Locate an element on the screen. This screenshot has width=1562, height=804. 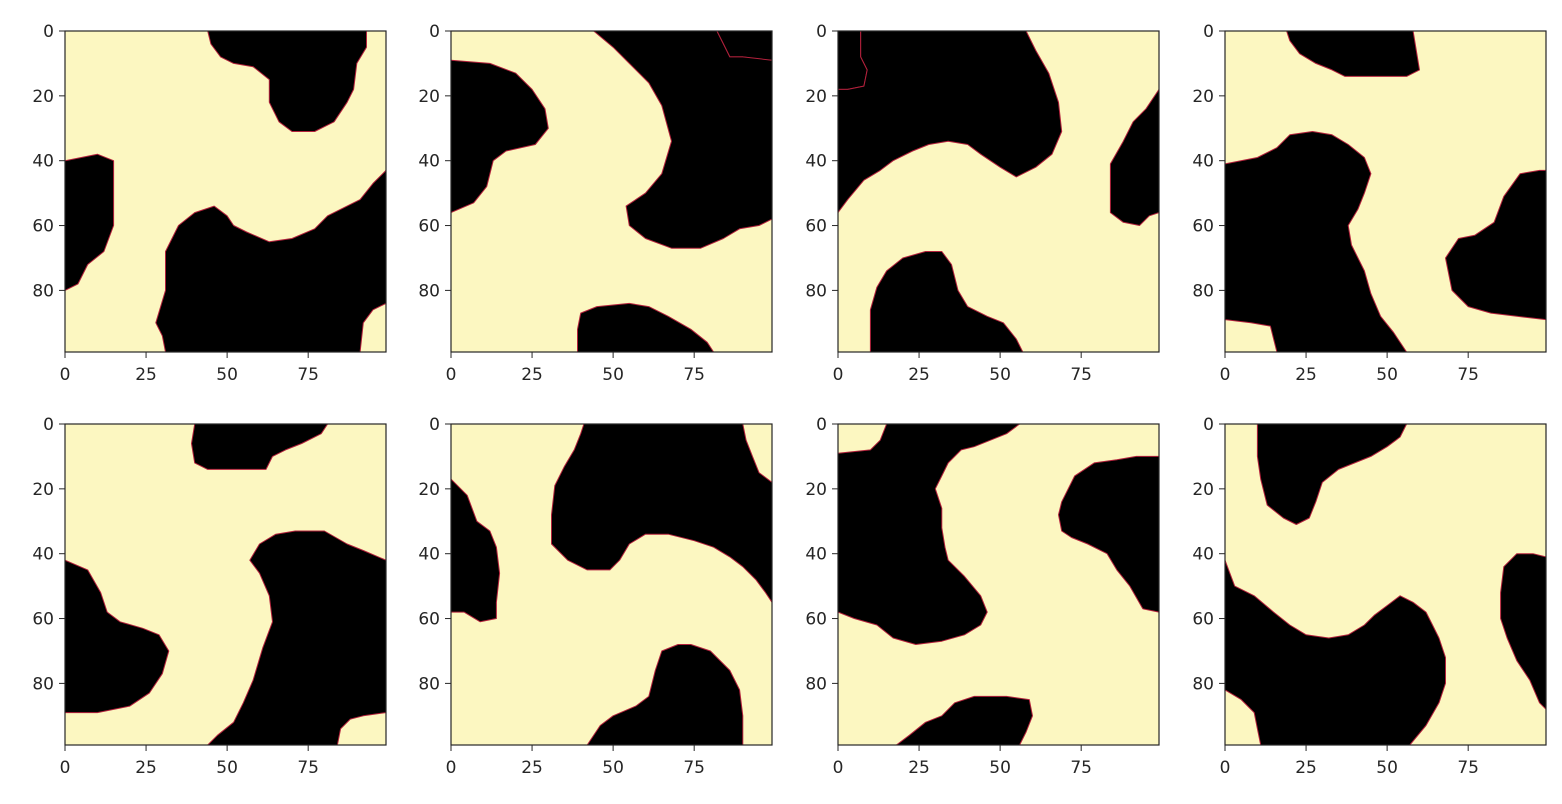
subplot-8: 0 25 50 75 0 20 40 60 80 is located at coordinates (1369, 596).